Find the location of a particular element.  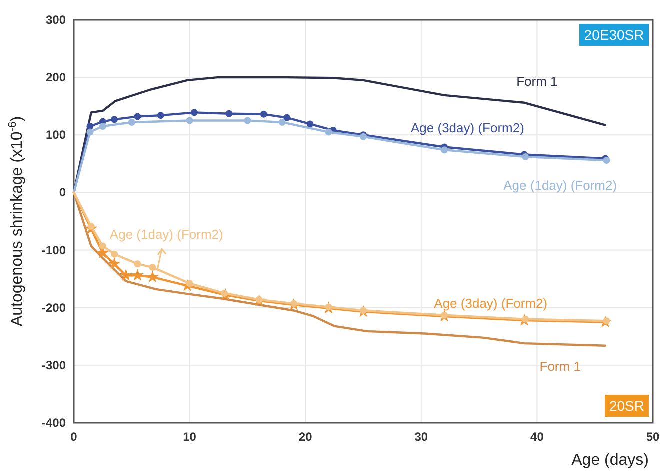

x-tick-label: 50 is located at coordinates (653, 437).